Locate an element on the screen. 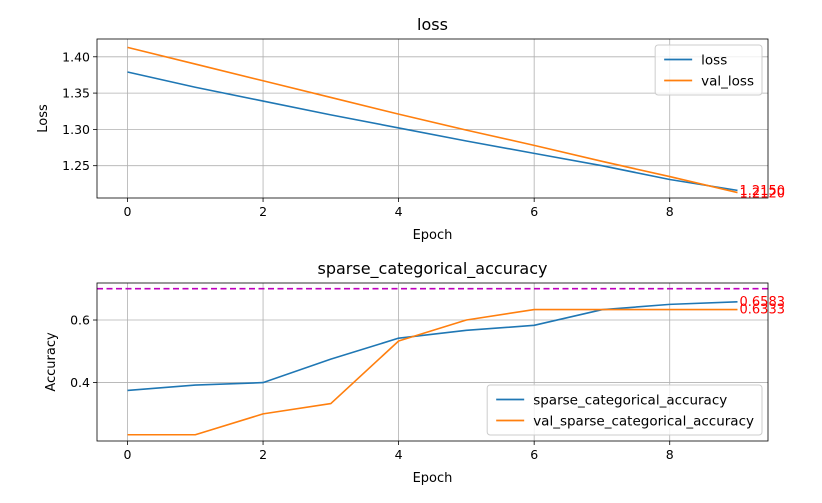 The width and height of the screenshot is (822, 503). y-tick-label: 0.4 is located at coordinates (80, 382).